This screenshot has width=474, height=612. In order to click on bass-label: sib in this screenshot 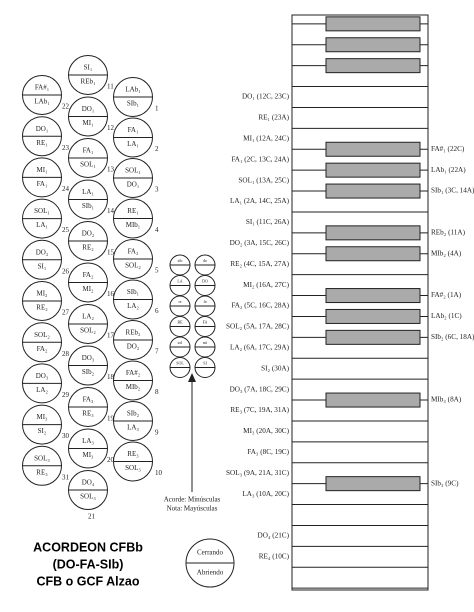, I will do `click(180, 260)`.